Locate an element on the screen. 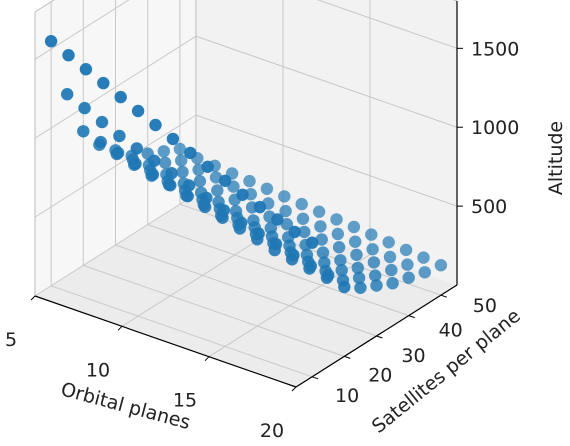 Image resolution: width=570 pixels, height=446 pixels. x-tick-label: 15 is located at coordinates (185, 401).